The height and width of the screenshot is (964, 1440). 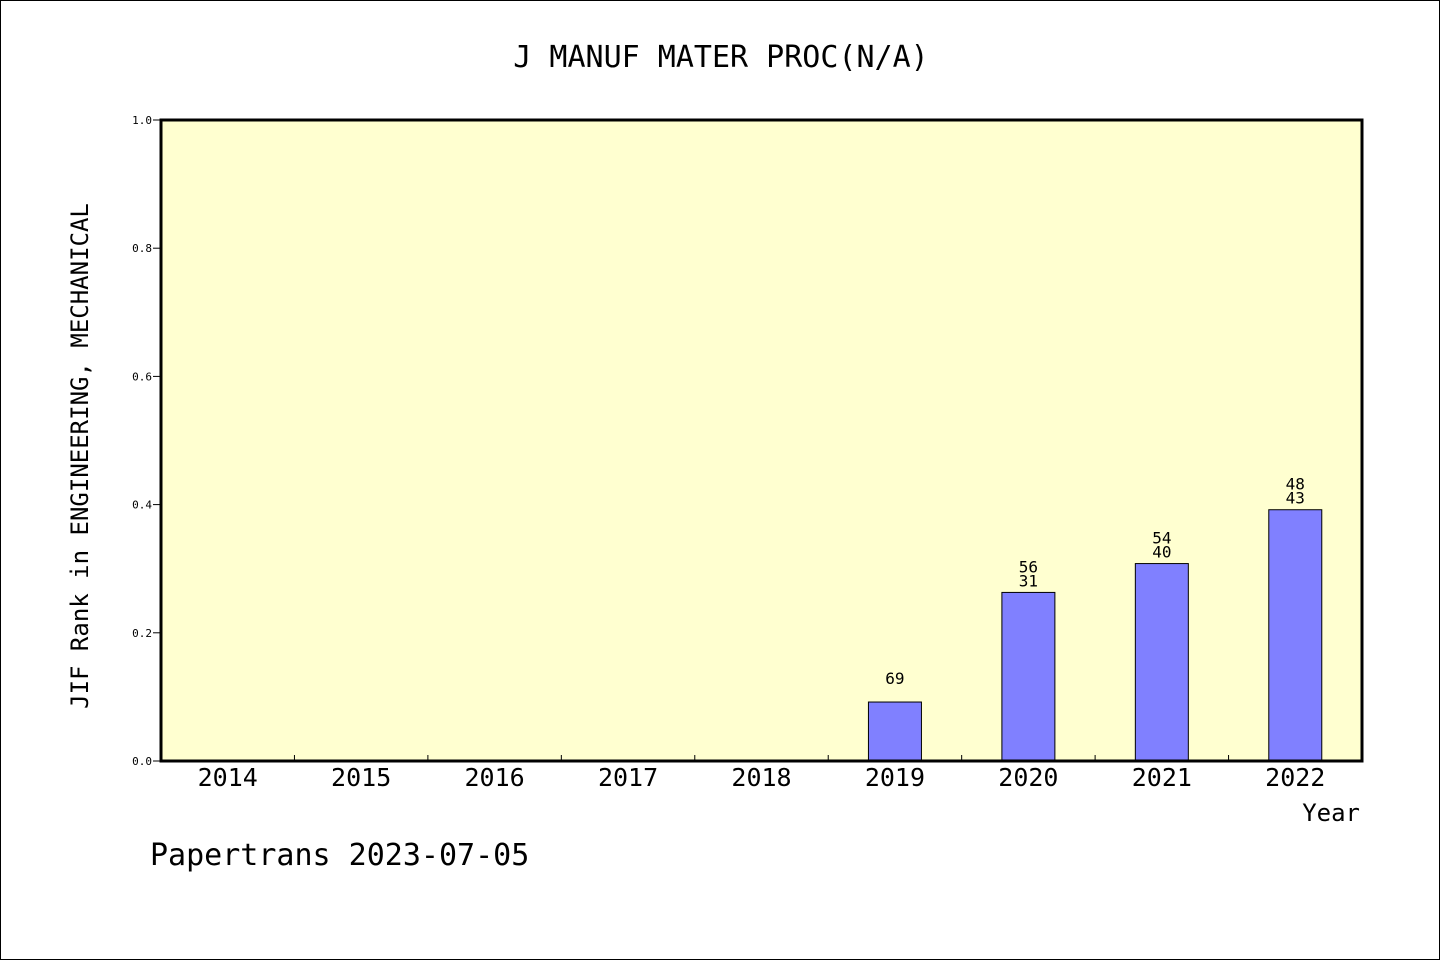 What do you see at coordinates (142, 248) in the screenshot?
I see `y-tick-label: 0.8` at bounding box center [142, 248].